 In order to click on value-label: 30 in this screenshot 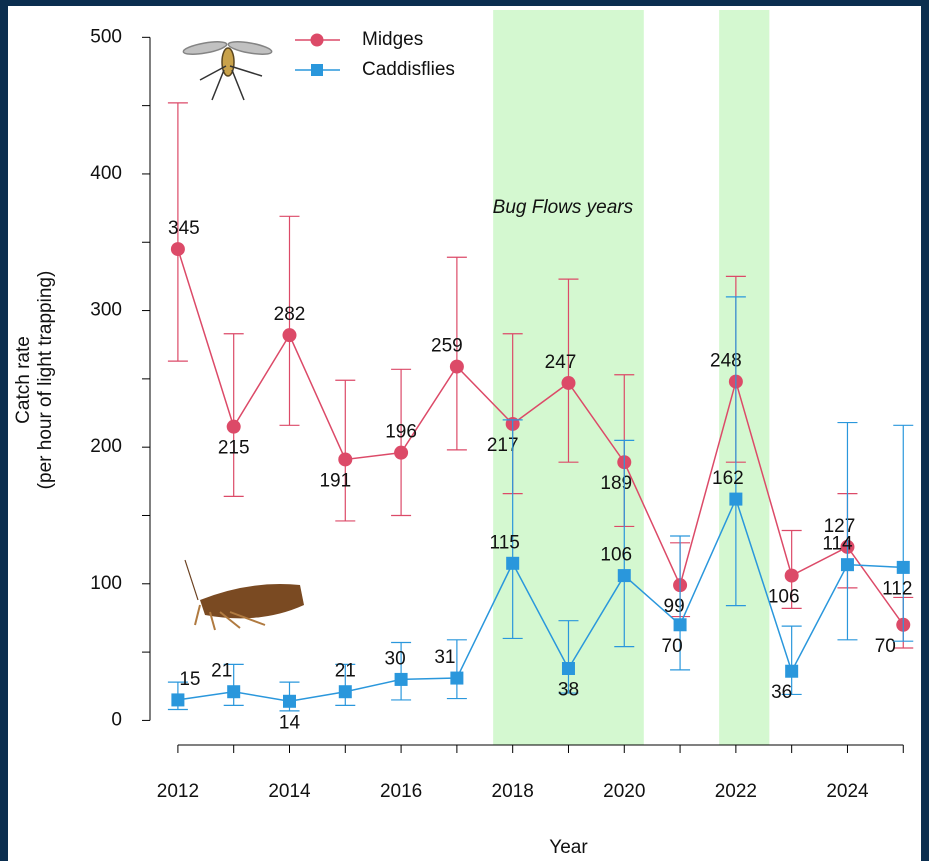, I will do `click(395, 658)`.